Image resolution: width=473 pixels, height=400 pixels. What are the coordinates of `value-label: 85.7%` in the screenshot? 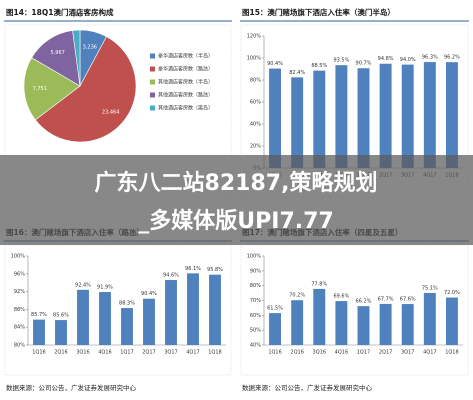 It's located at (39, 315).